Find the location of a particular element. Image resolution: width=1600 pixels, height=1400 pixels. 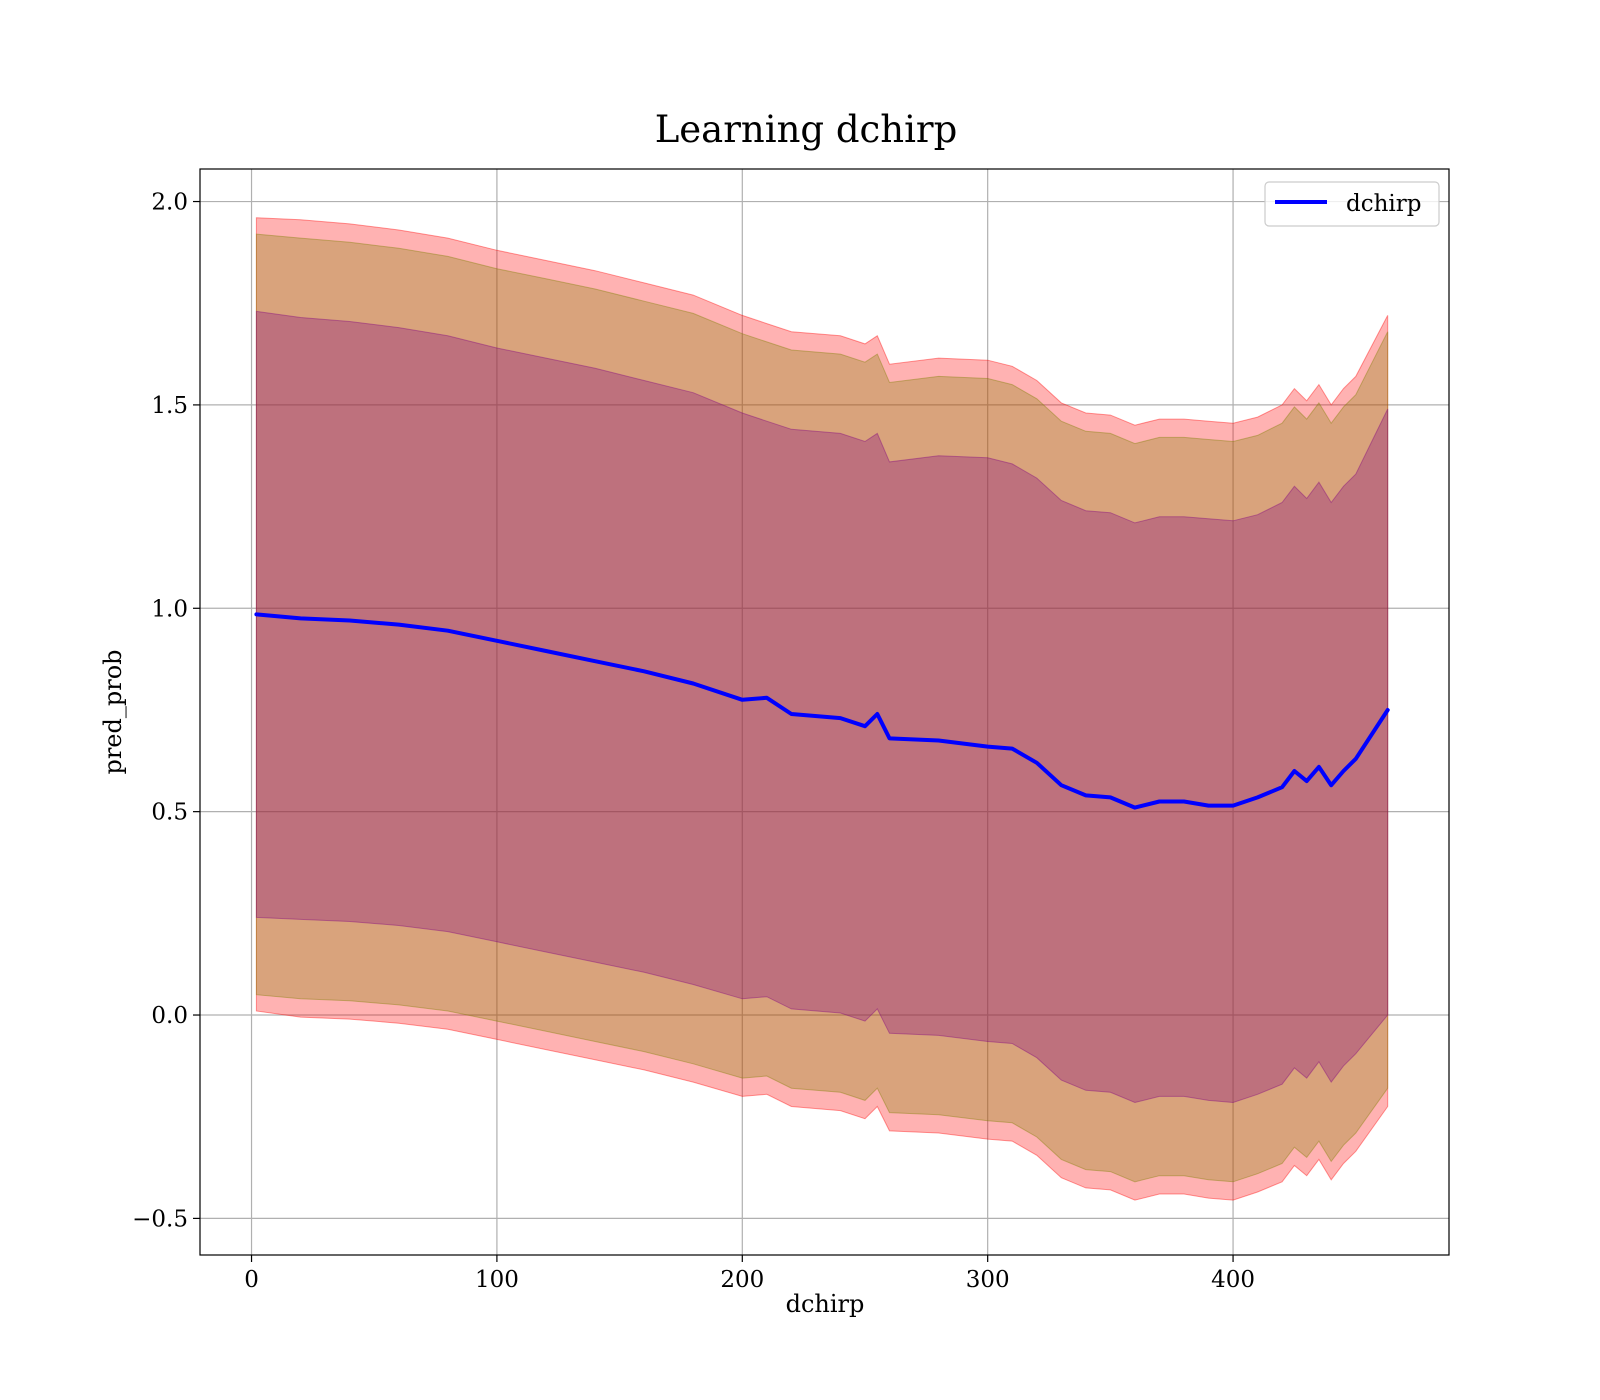

legend: dchirp is located at coordinates (1352, 204).